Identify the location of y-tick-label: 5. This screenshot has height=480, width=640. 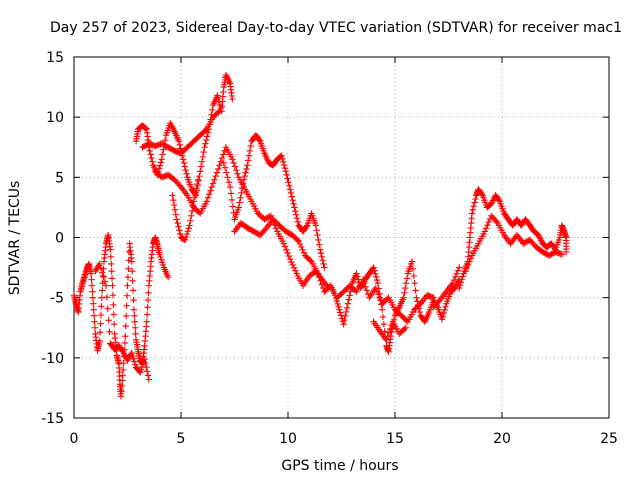
(59, 178).